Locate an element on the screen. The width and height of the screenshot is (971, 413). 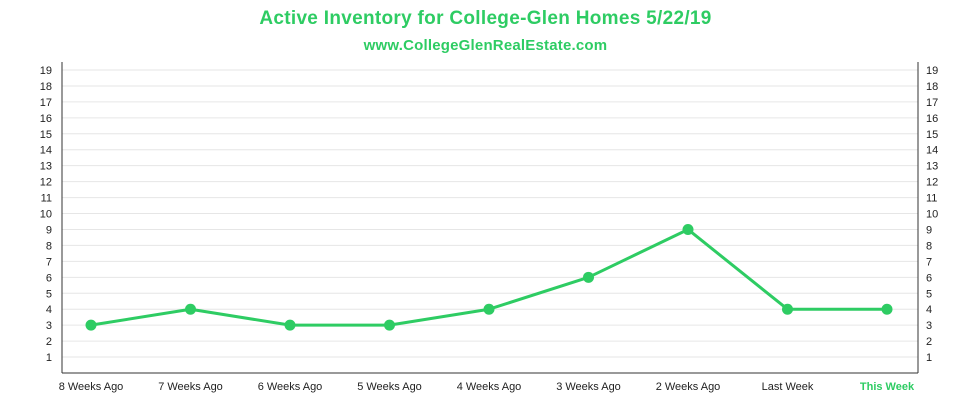
y-tick-label-right: 16 is located at coordinates (932, 119).